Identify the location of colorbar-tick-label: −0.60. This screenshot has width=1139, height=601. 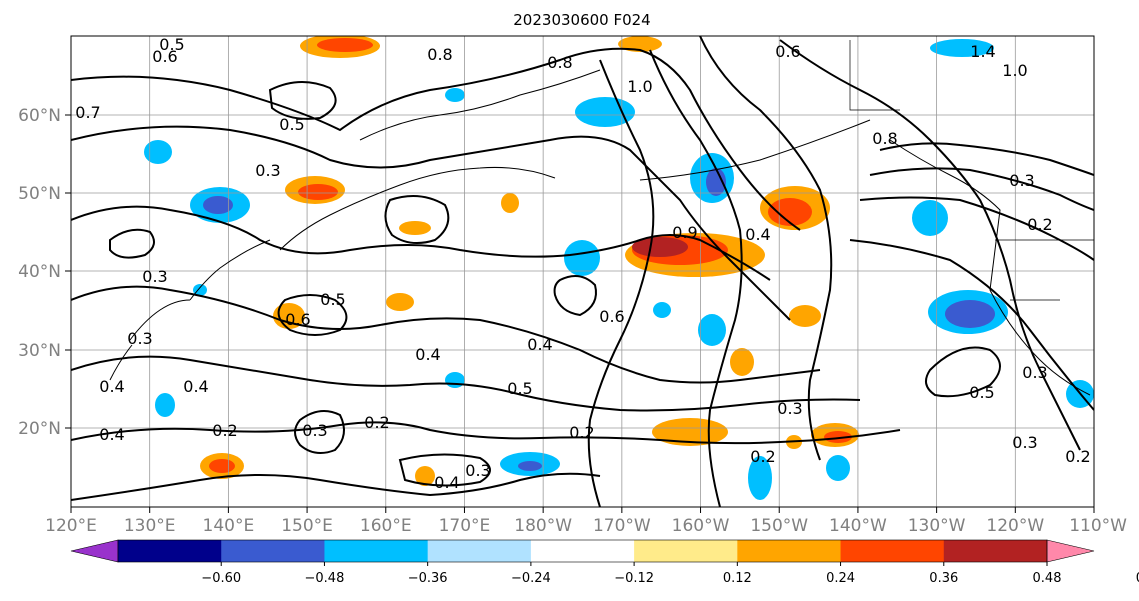
(221, 578).